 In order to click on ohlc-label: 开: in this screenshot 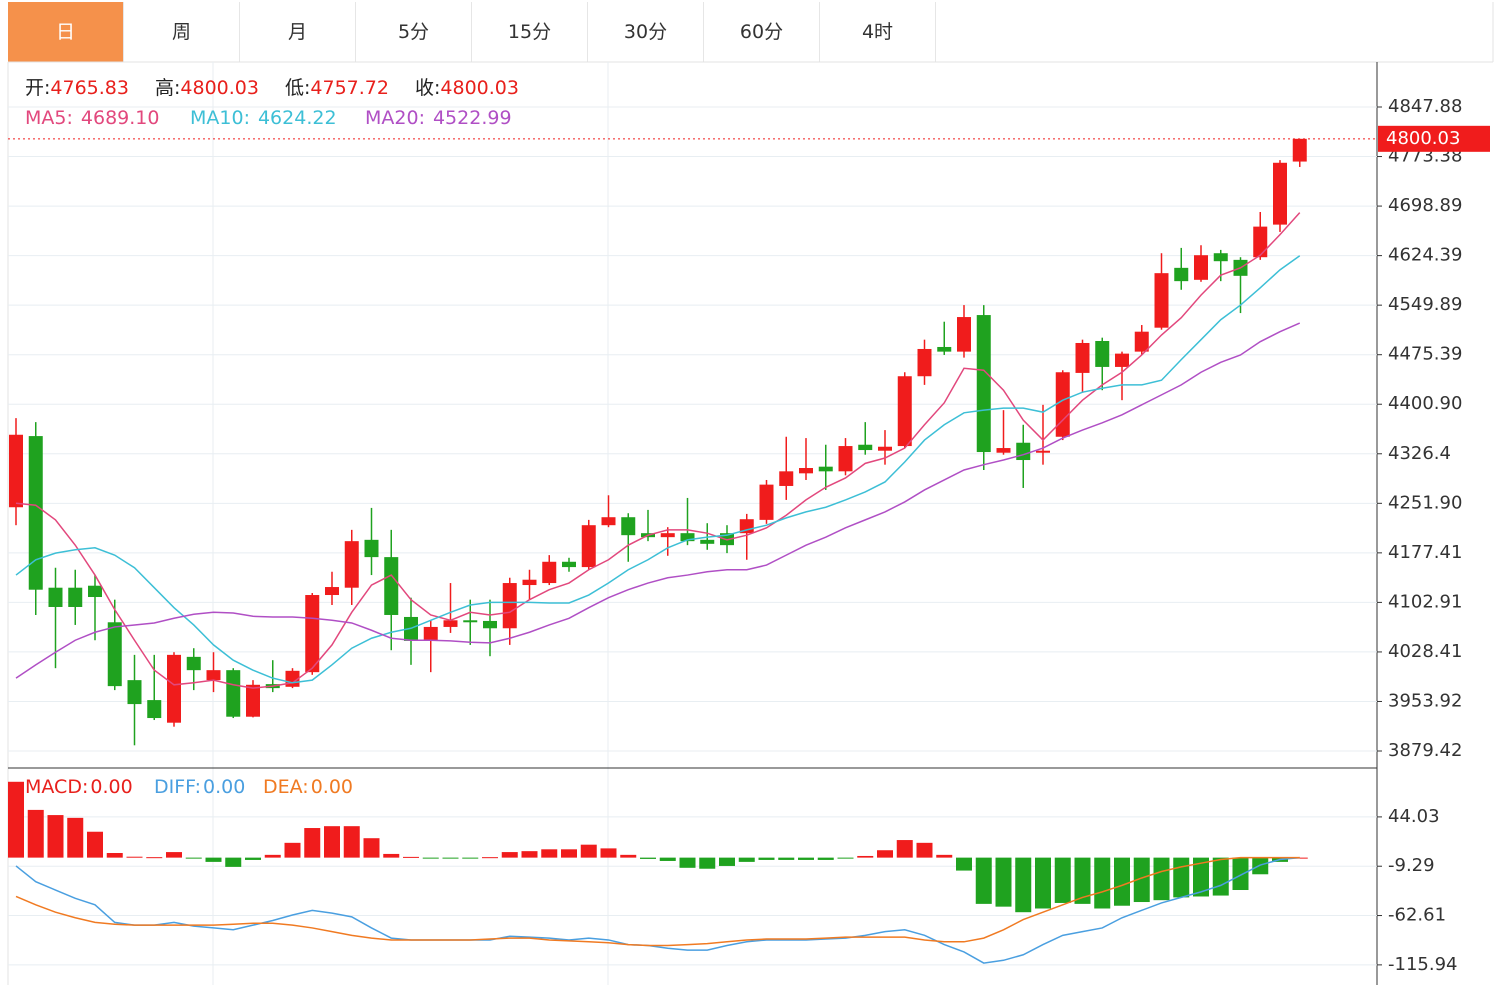, I will do `click(37, 88)`.